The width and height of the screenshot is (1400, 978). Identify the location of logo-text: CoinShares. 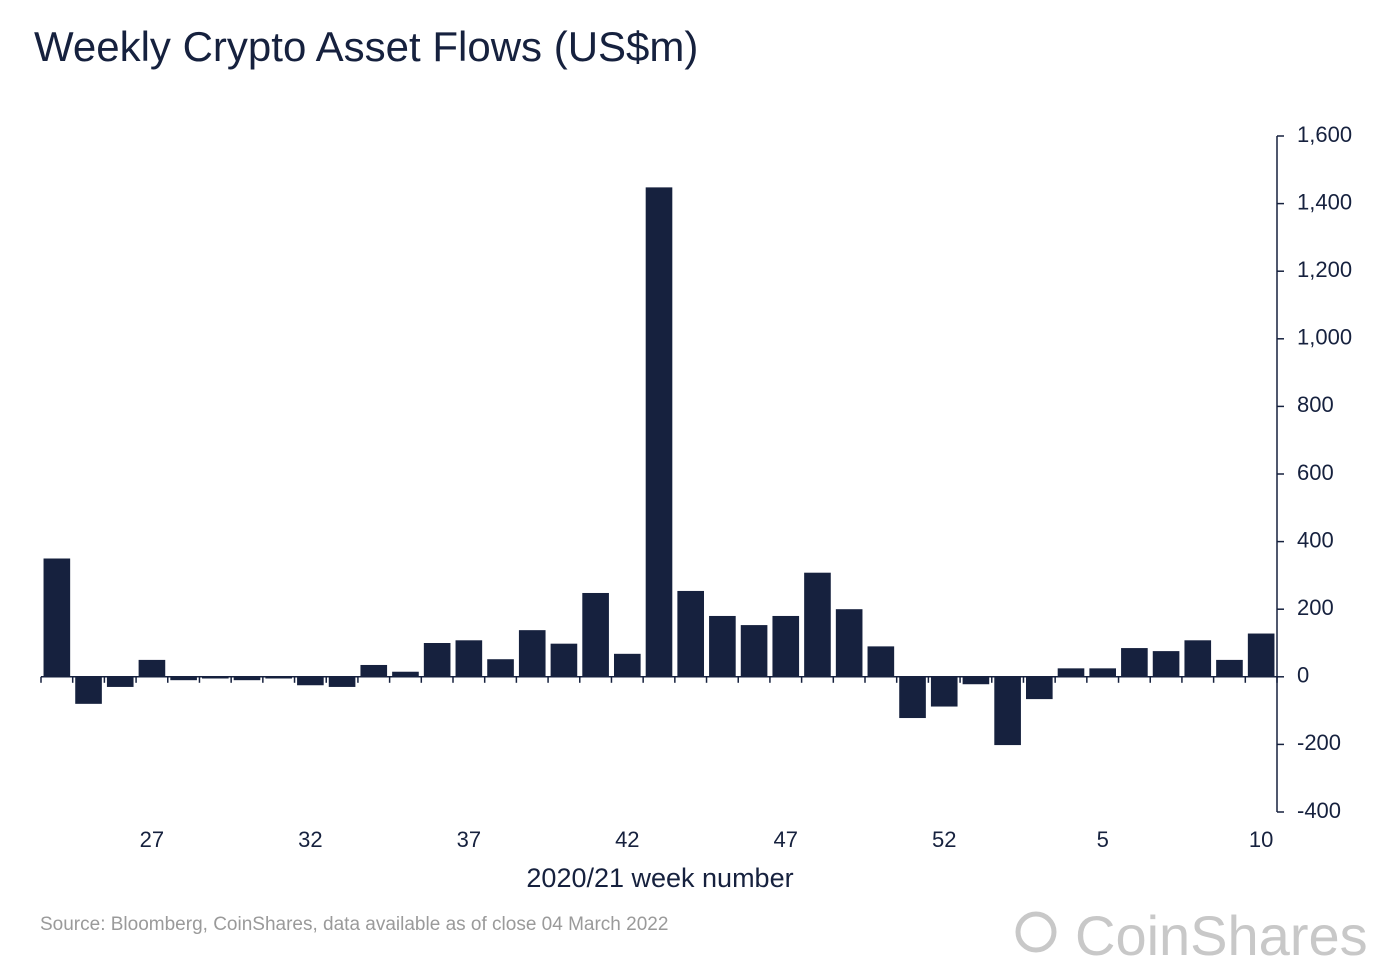
(1221, 935).